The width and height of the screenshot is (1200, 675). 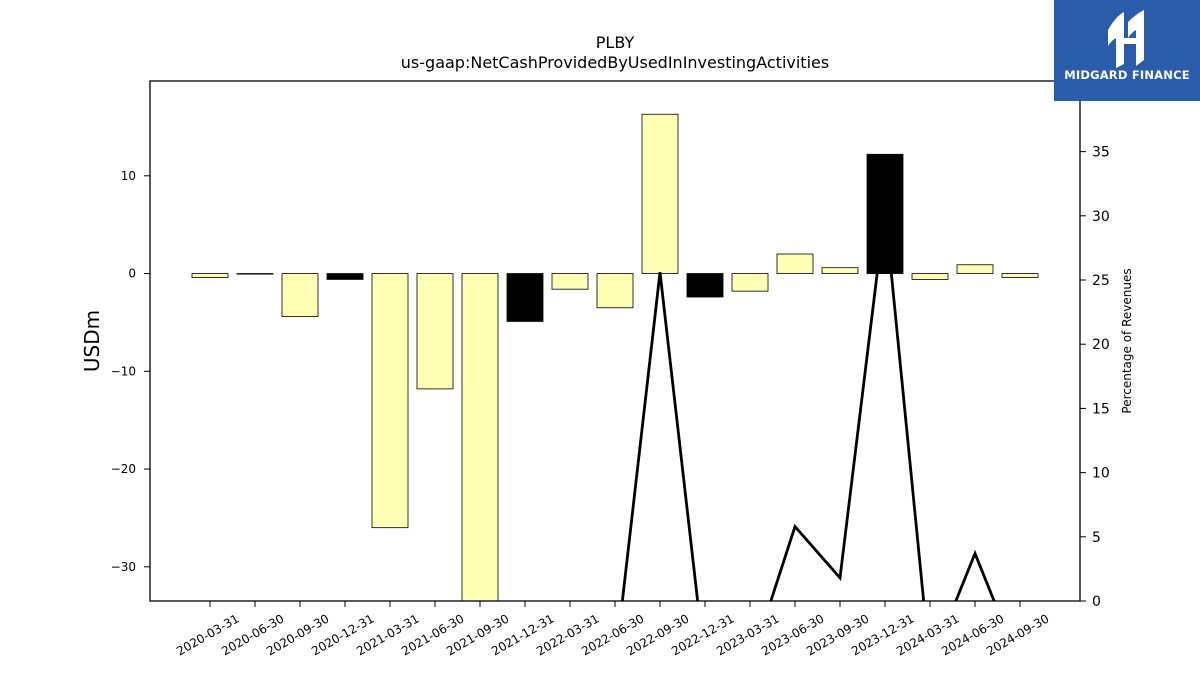 I want to click on chart-title: PLBY, so click(x=615, y=42).